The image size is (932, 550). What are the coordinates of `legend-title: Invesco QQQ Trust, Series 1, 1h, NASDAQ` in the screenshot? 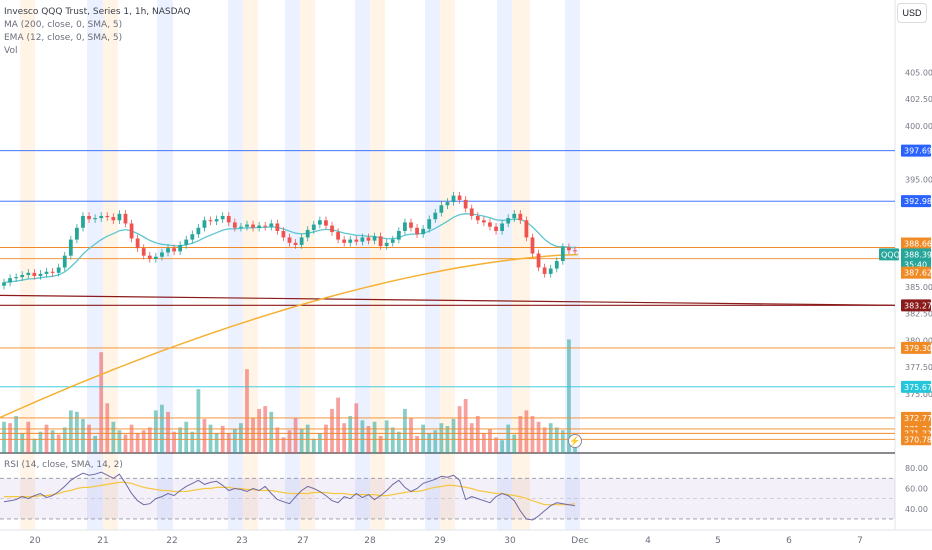 It's located at (97, 12).